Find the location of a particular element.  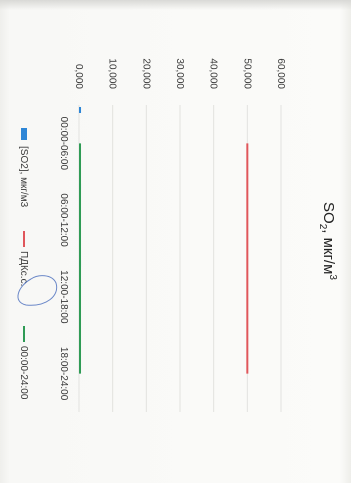

title-rest: , мкг/м is located at coordinates (328, 251).